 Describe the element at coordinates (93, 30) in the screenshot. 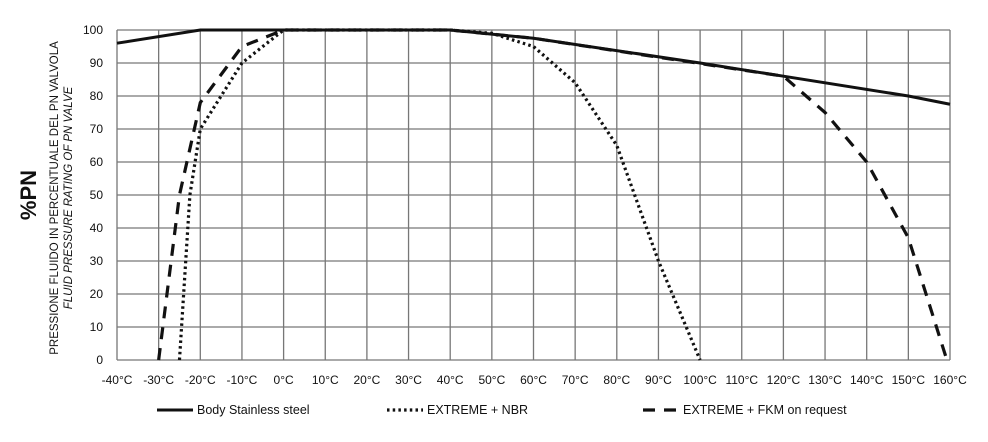

I see `y-tick-label: 100` at that location.